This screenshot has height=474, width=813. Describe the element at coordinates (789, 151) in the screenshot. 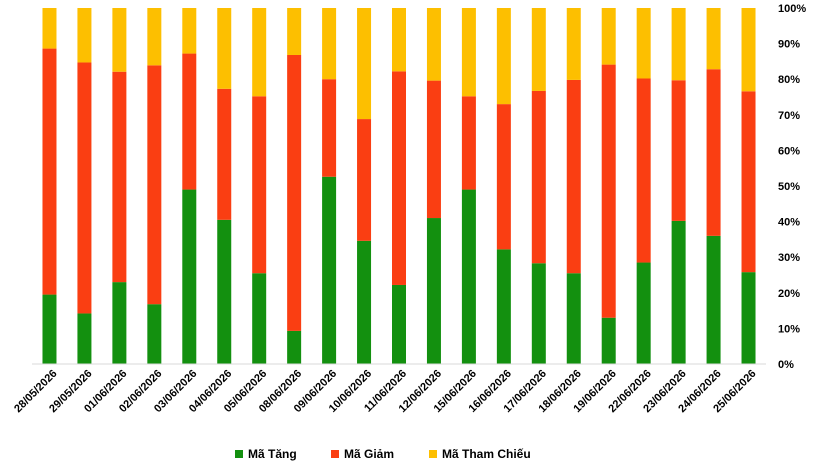

I see `y-tick-label: 60%` at that location.